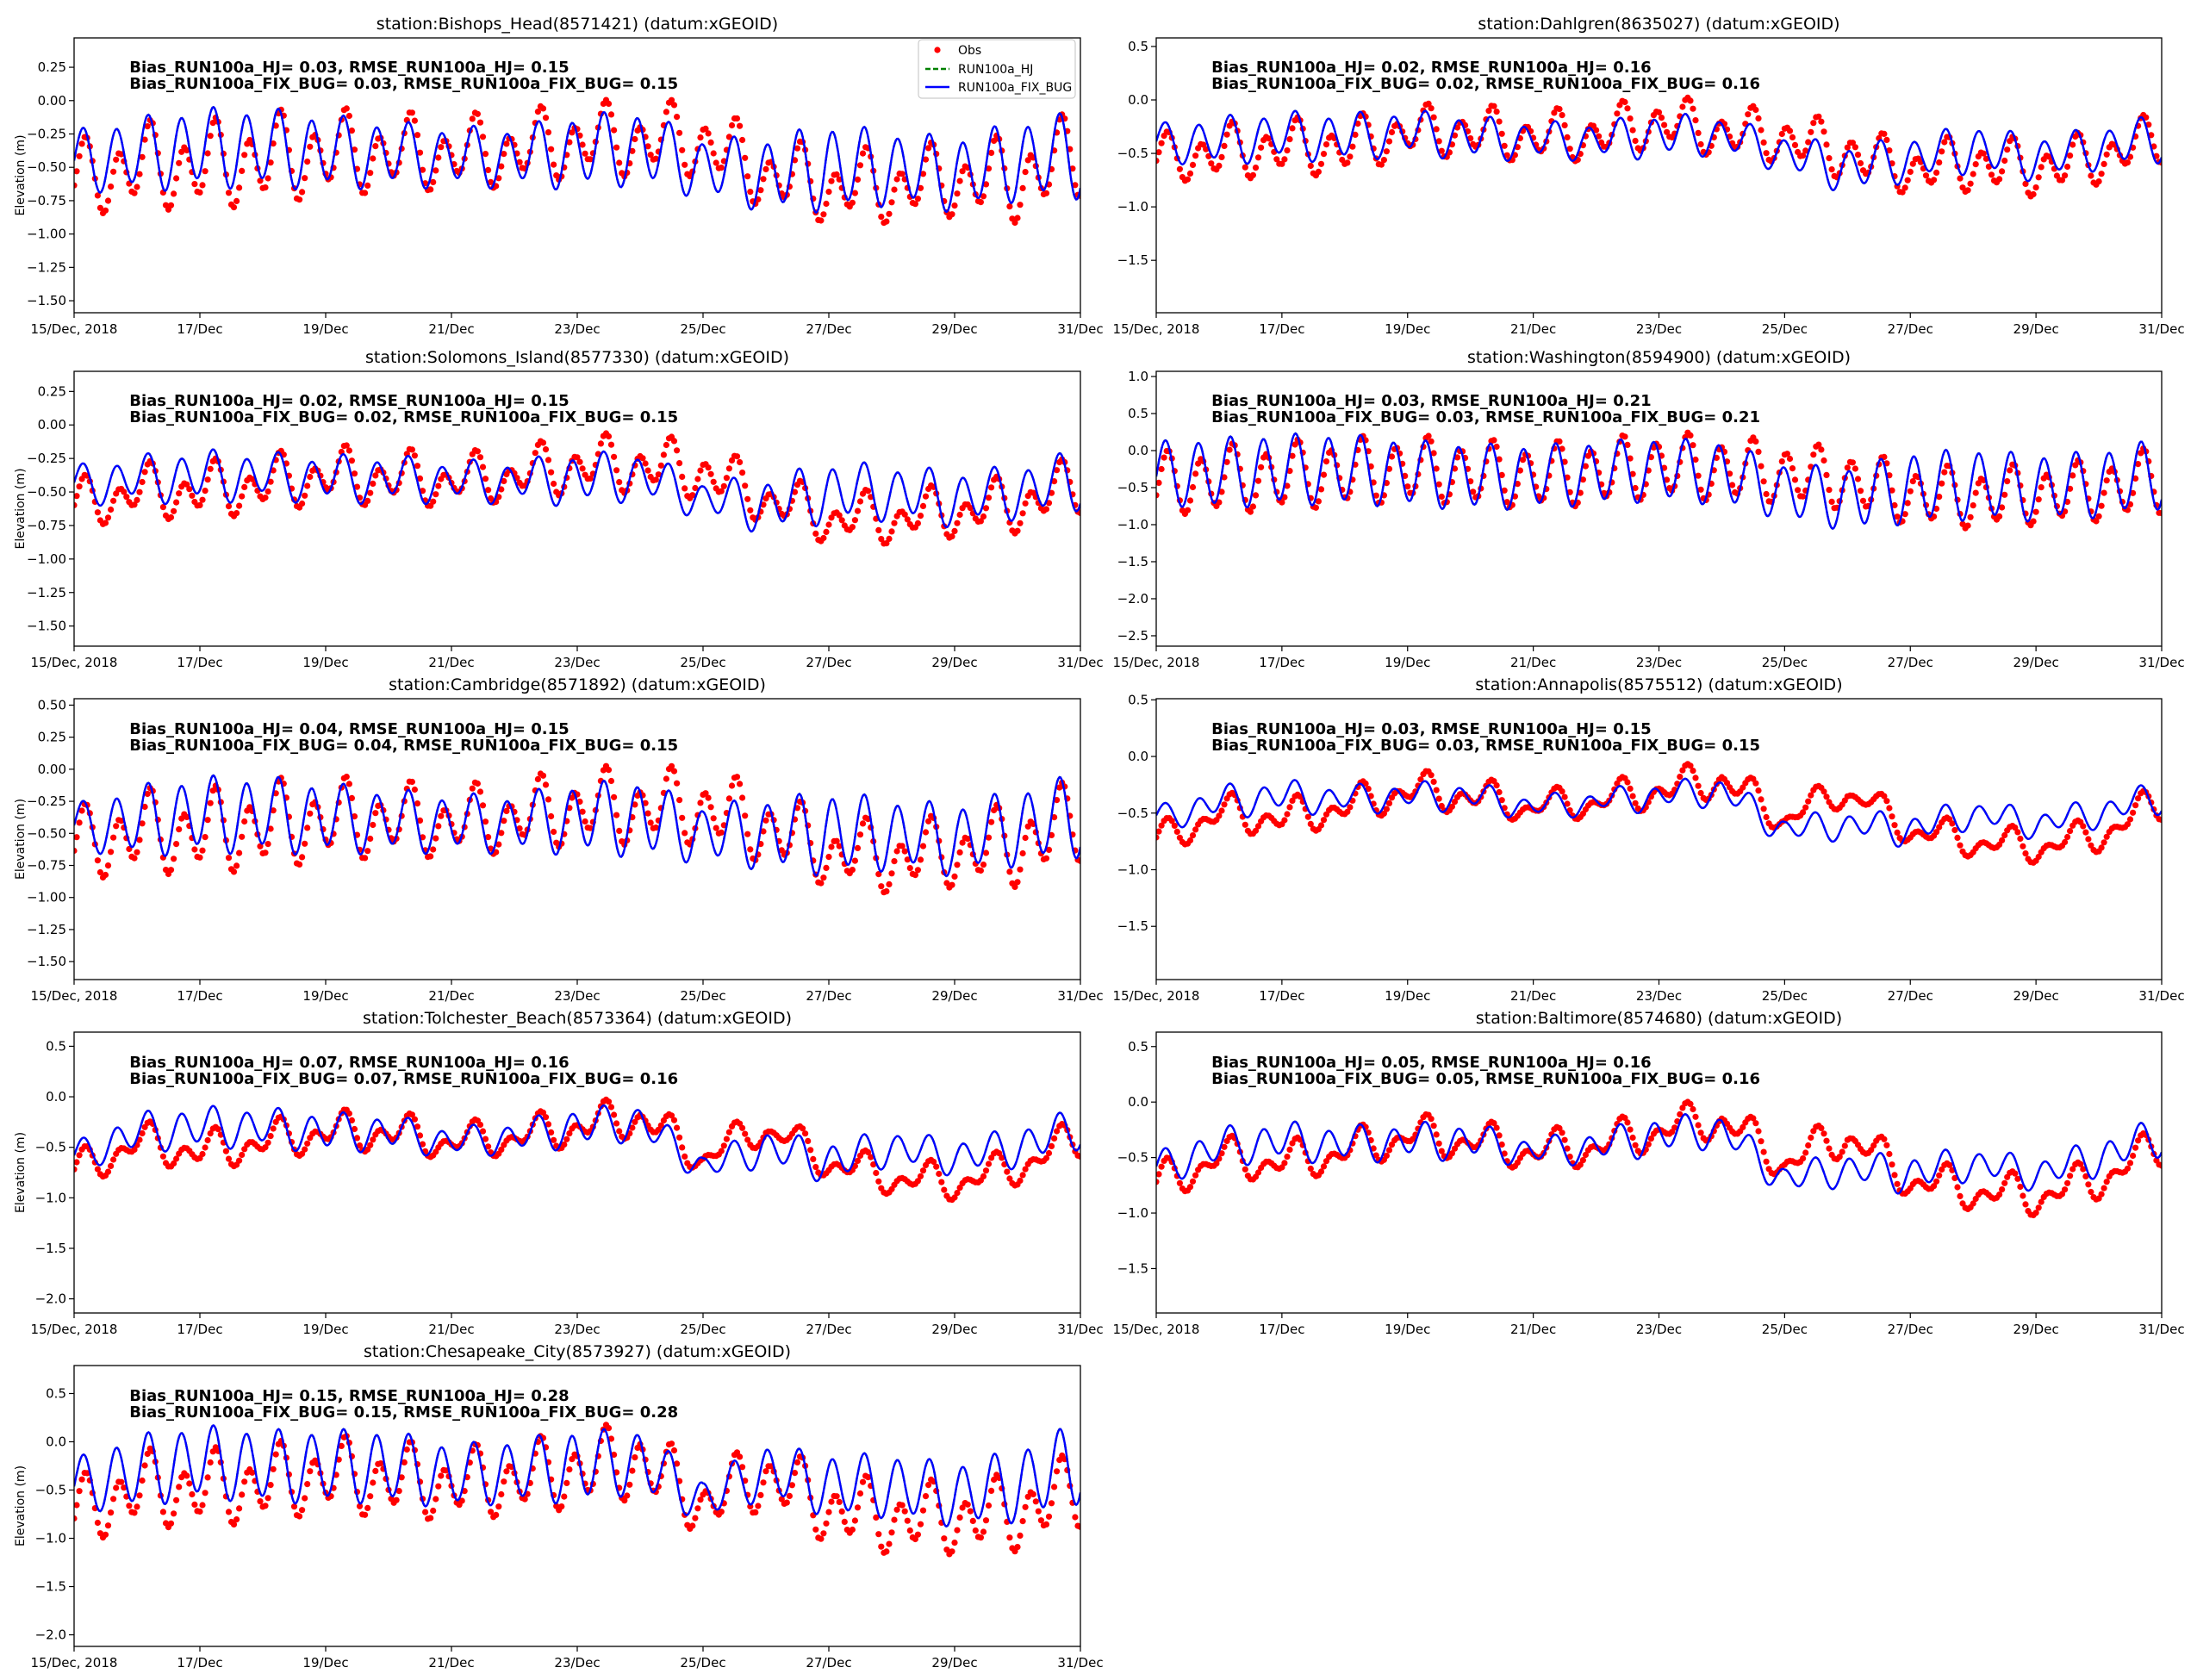 The height and width of the screenshot is (1680, 2197). What do you see at coordinates (1658, 25) in the screenshot?
I see `panel-title: station:Dahlgren(8635027) (datum:xGEOID)` at bounding box center [1658, 25].